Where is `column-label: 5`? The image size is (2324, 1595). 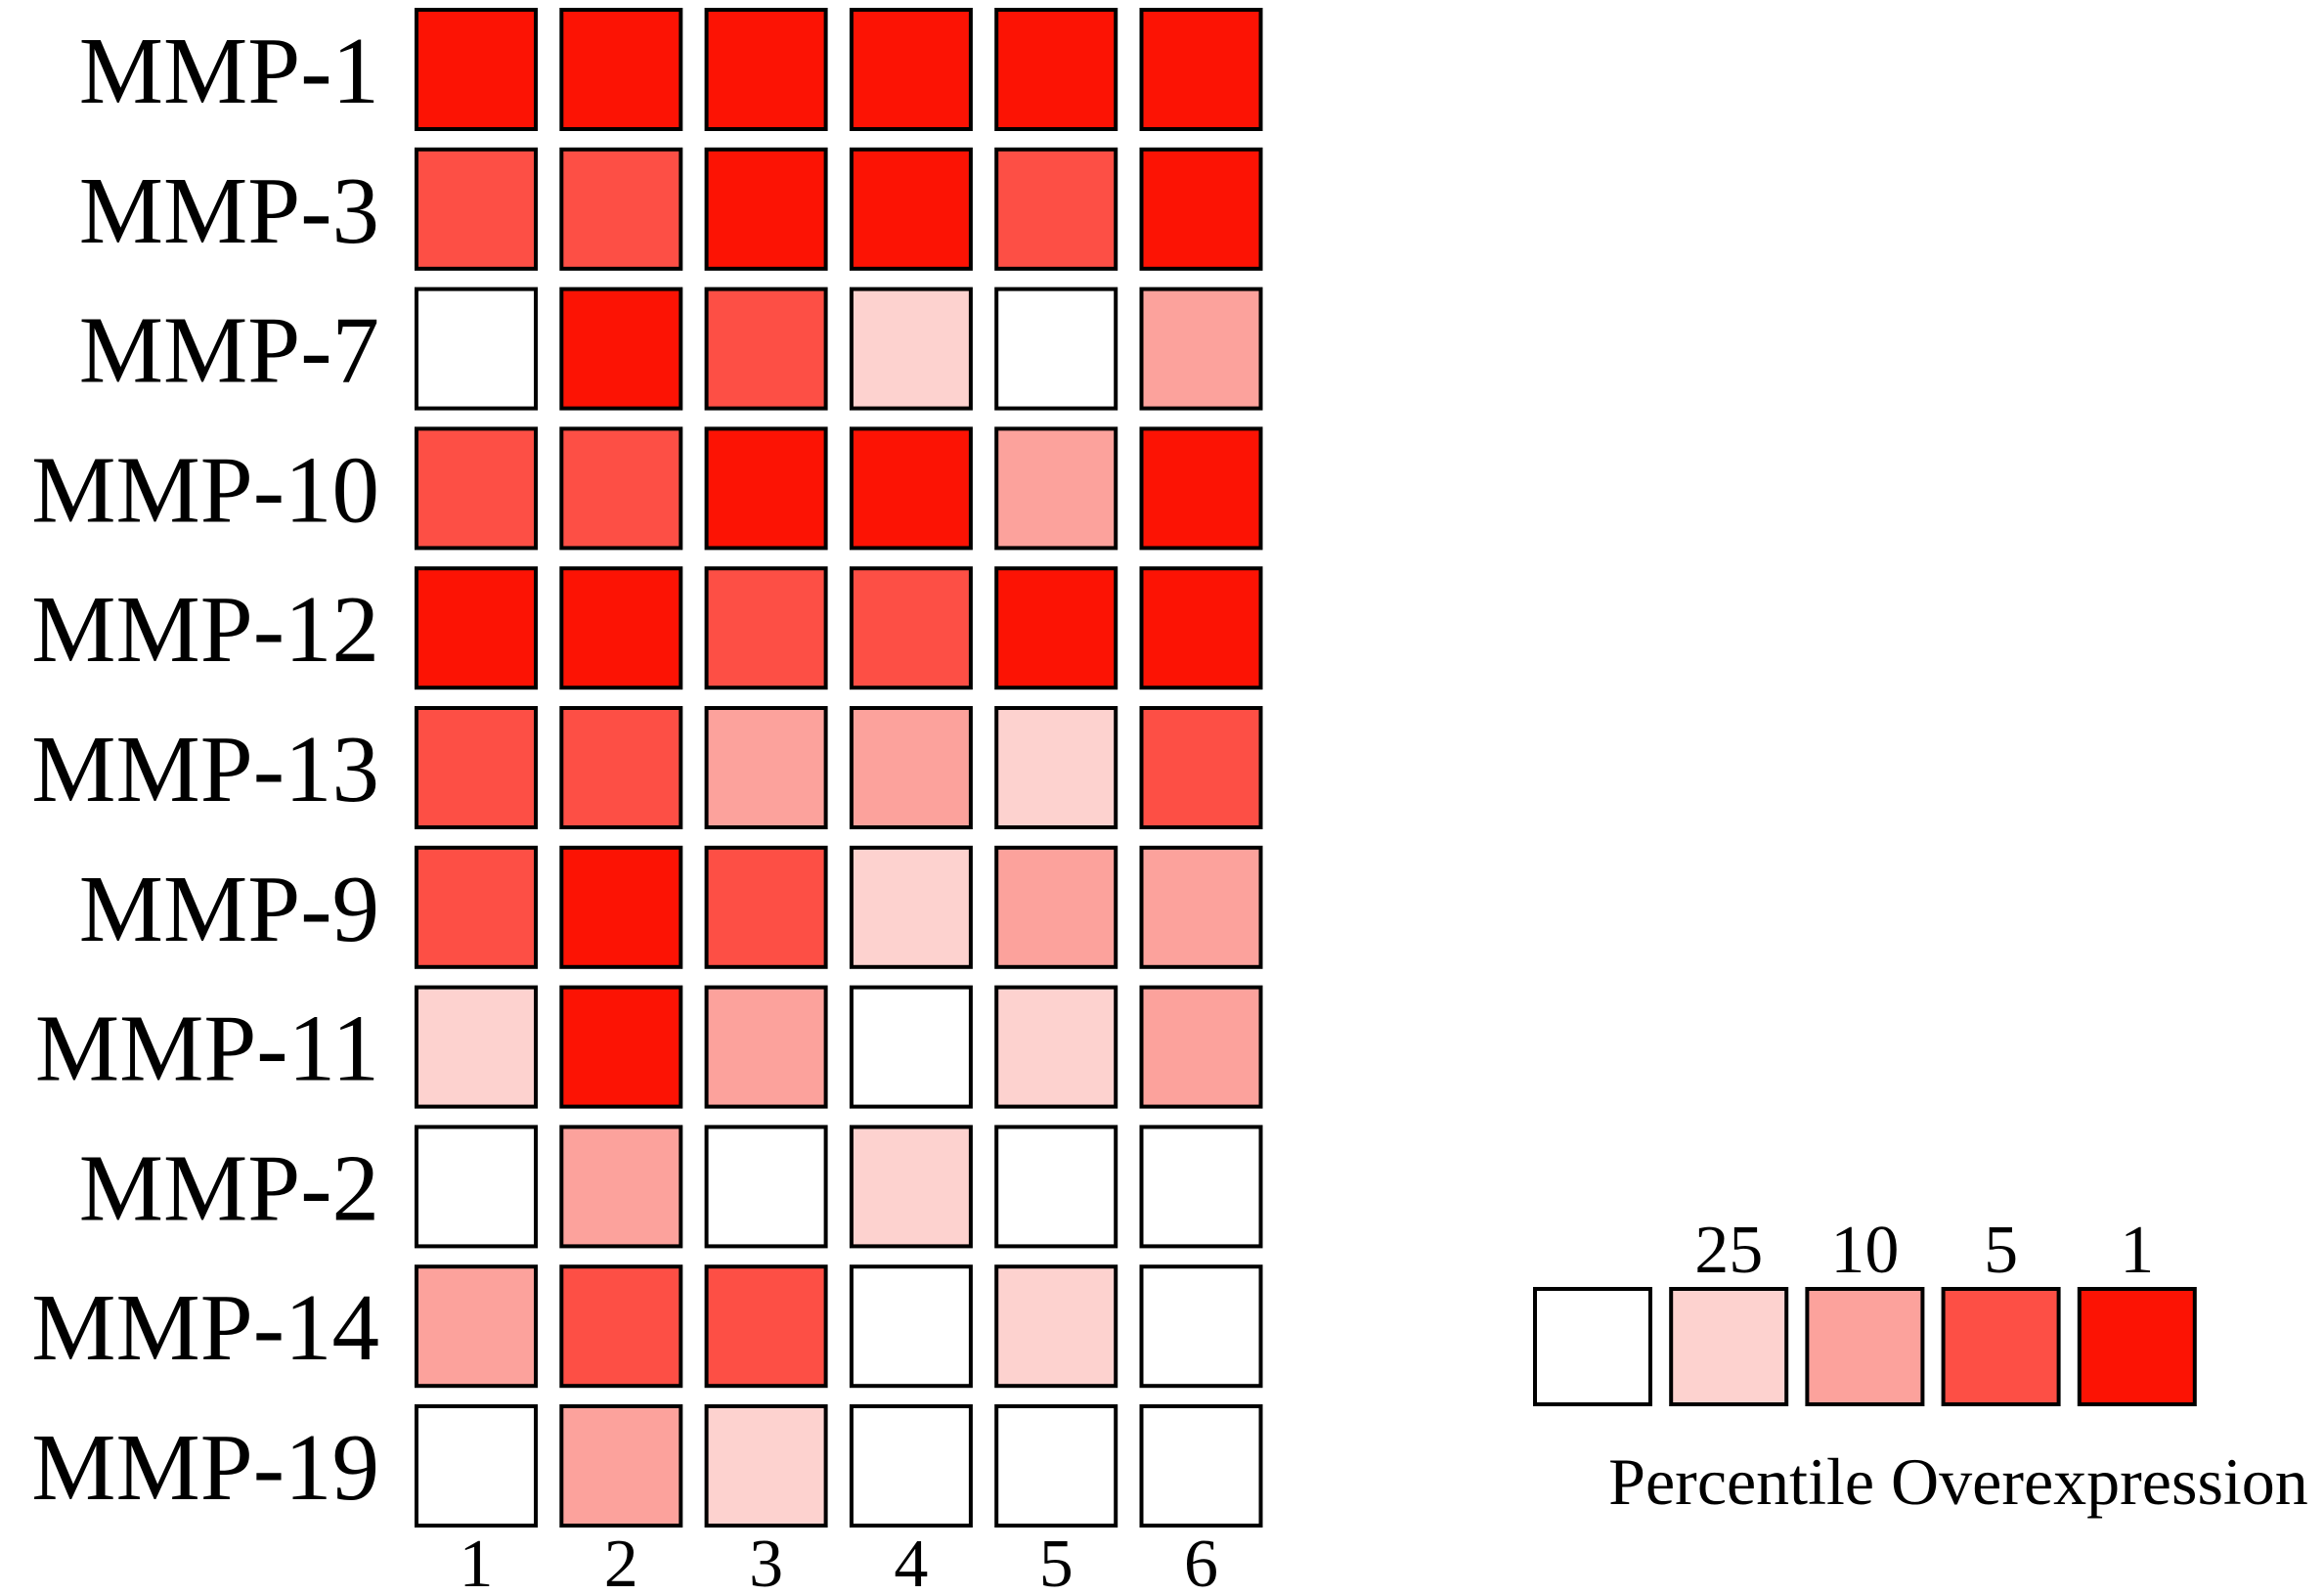 column-label: 5 is located at coordinates (1056, 1561).